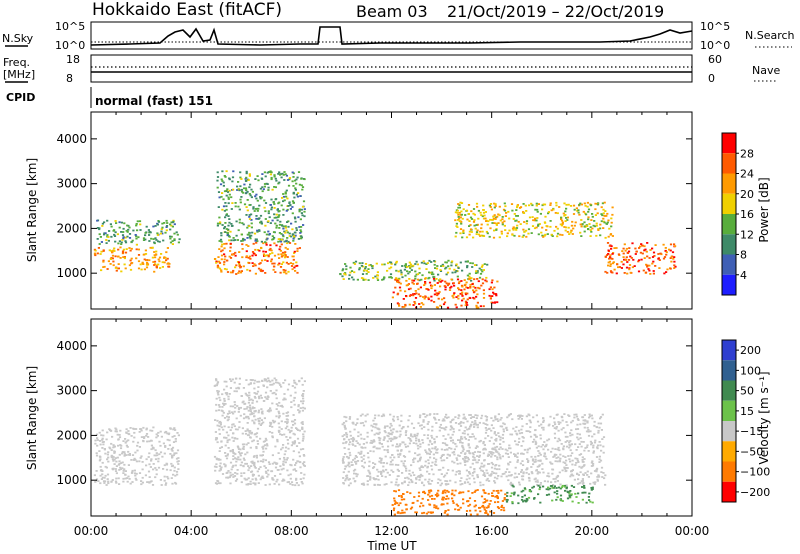  Describe the element at coordinates (71, 228) in the screenshot. I see `y-tick-label: 2000` at that location.